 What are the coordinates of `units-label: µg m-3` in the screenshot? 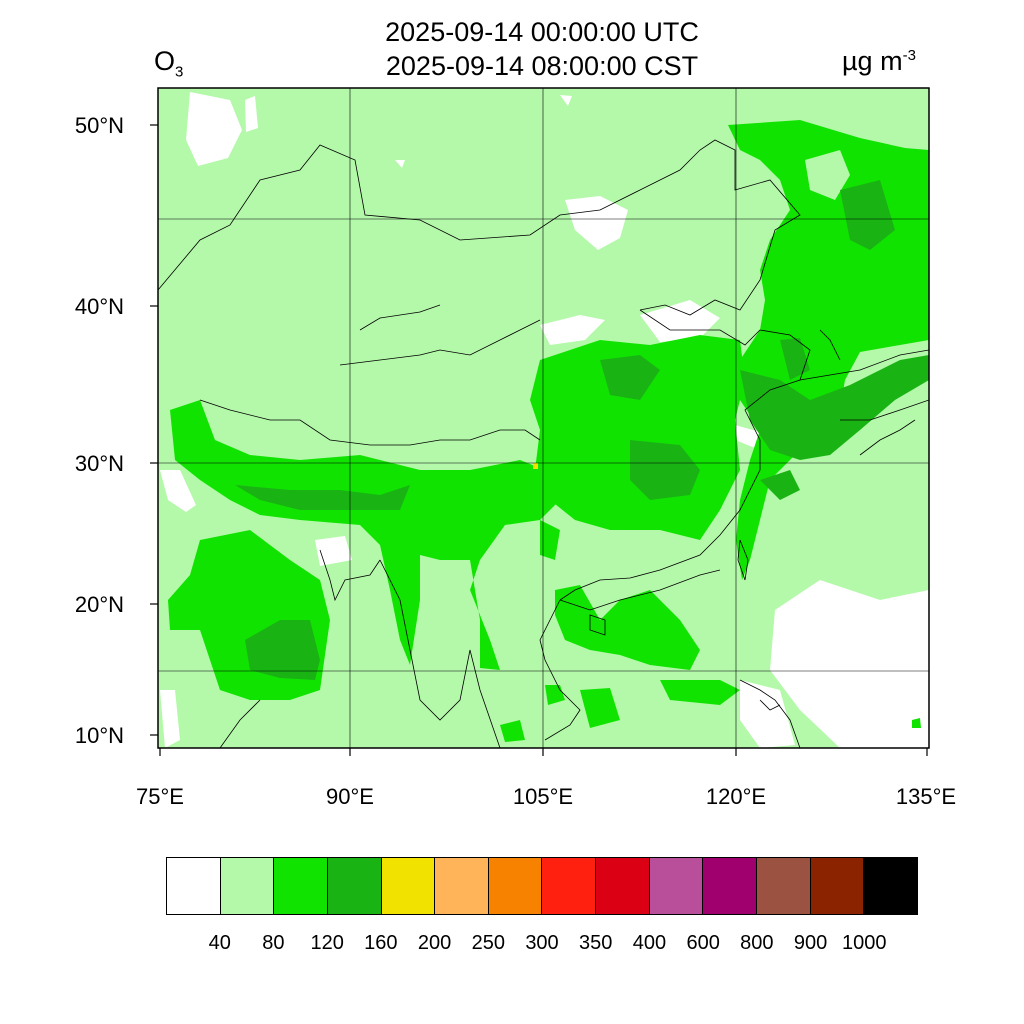 It's located at (879, 61).